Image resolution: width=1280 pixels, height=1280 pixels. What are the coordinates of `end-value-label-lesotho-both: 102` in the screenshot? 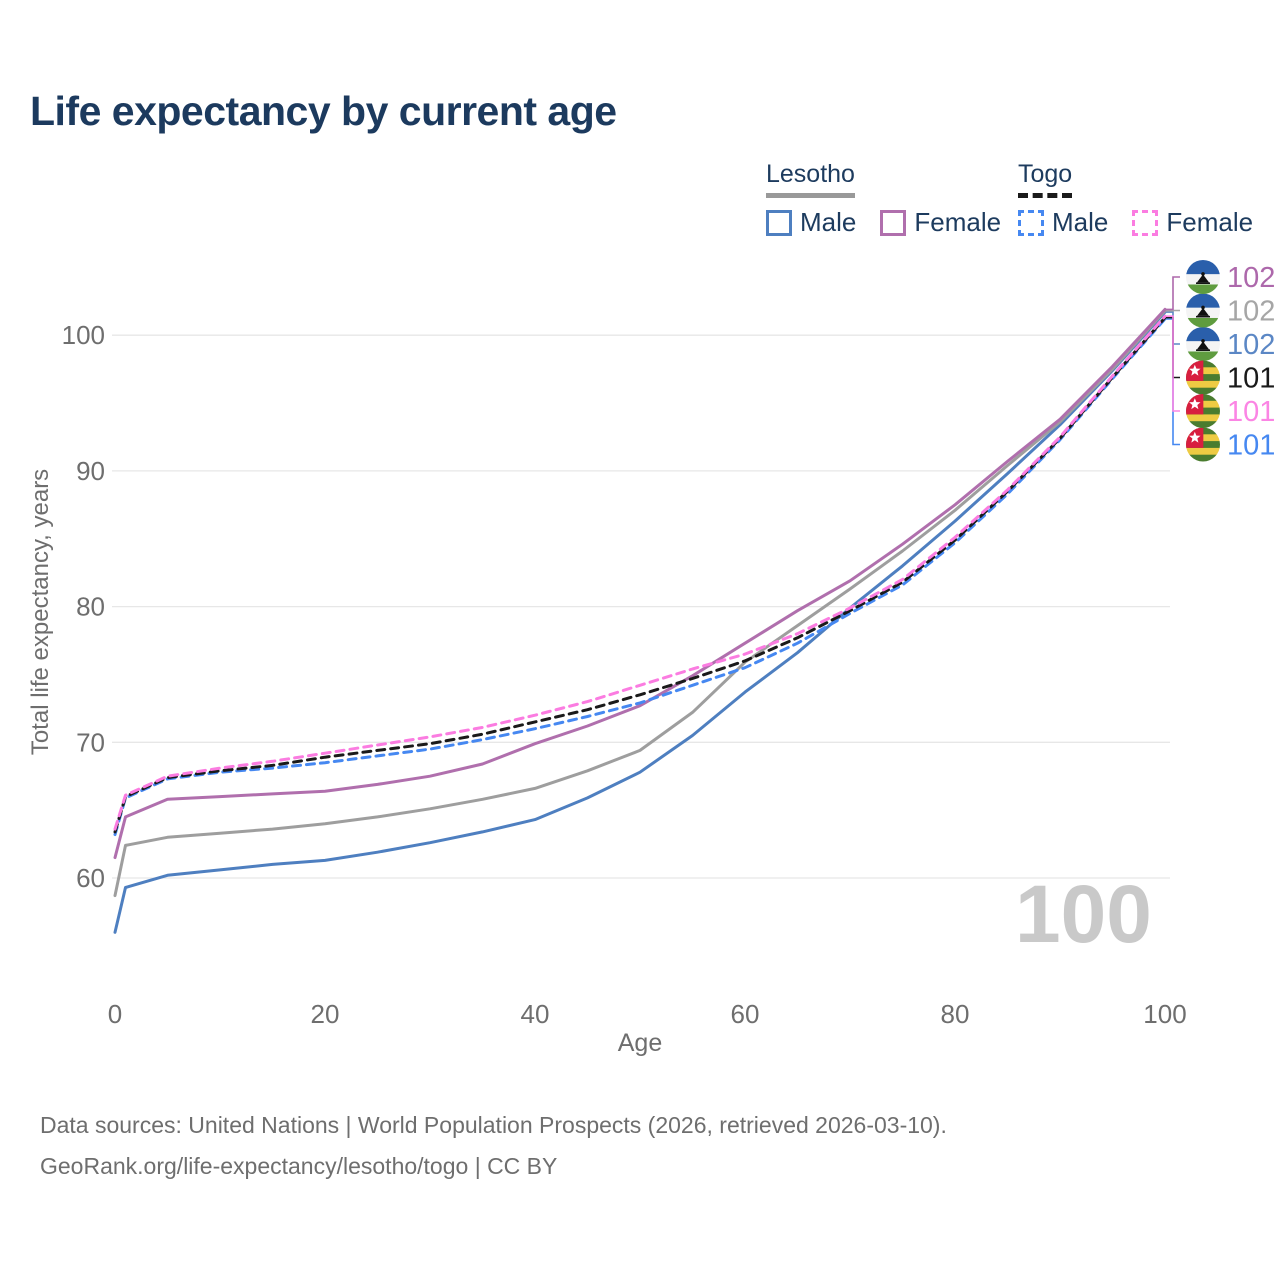 It's located at (1251, 312).